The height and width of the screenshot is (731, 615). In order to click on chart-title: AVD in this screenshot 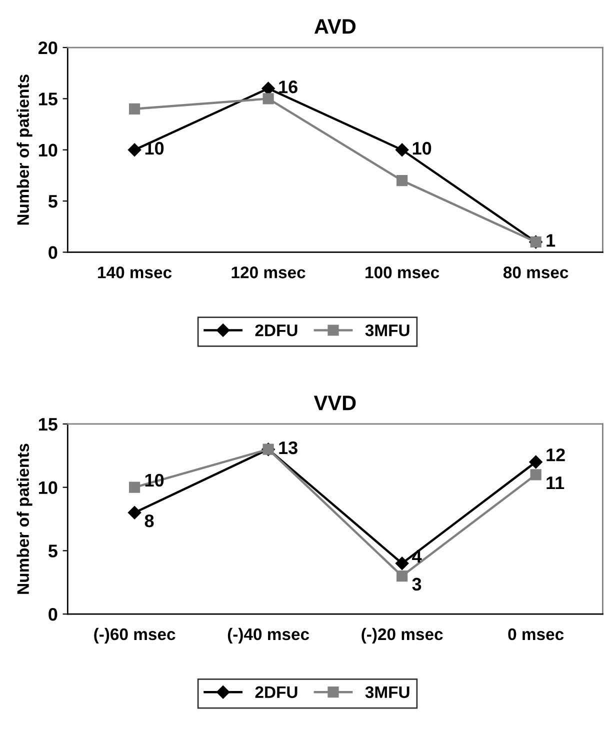, I will do `click(335, 26)`.